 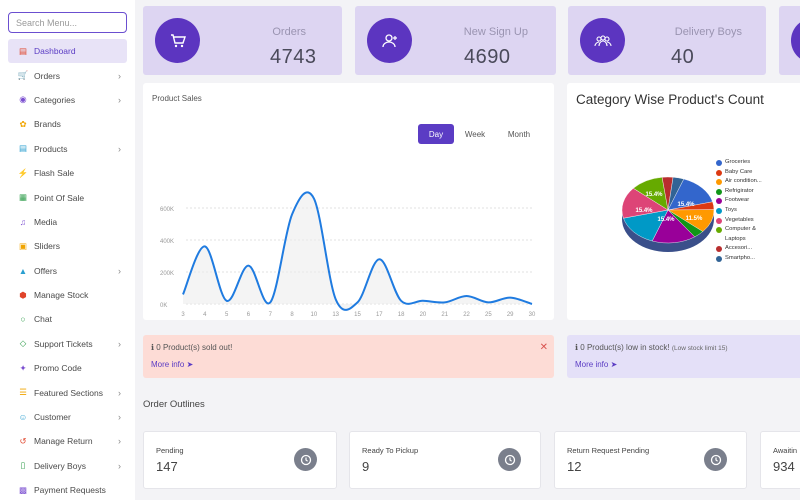 I want to click on sidebar-item-featured-sections: ☰ Featured Sections ›, so click(x=67, y=392).